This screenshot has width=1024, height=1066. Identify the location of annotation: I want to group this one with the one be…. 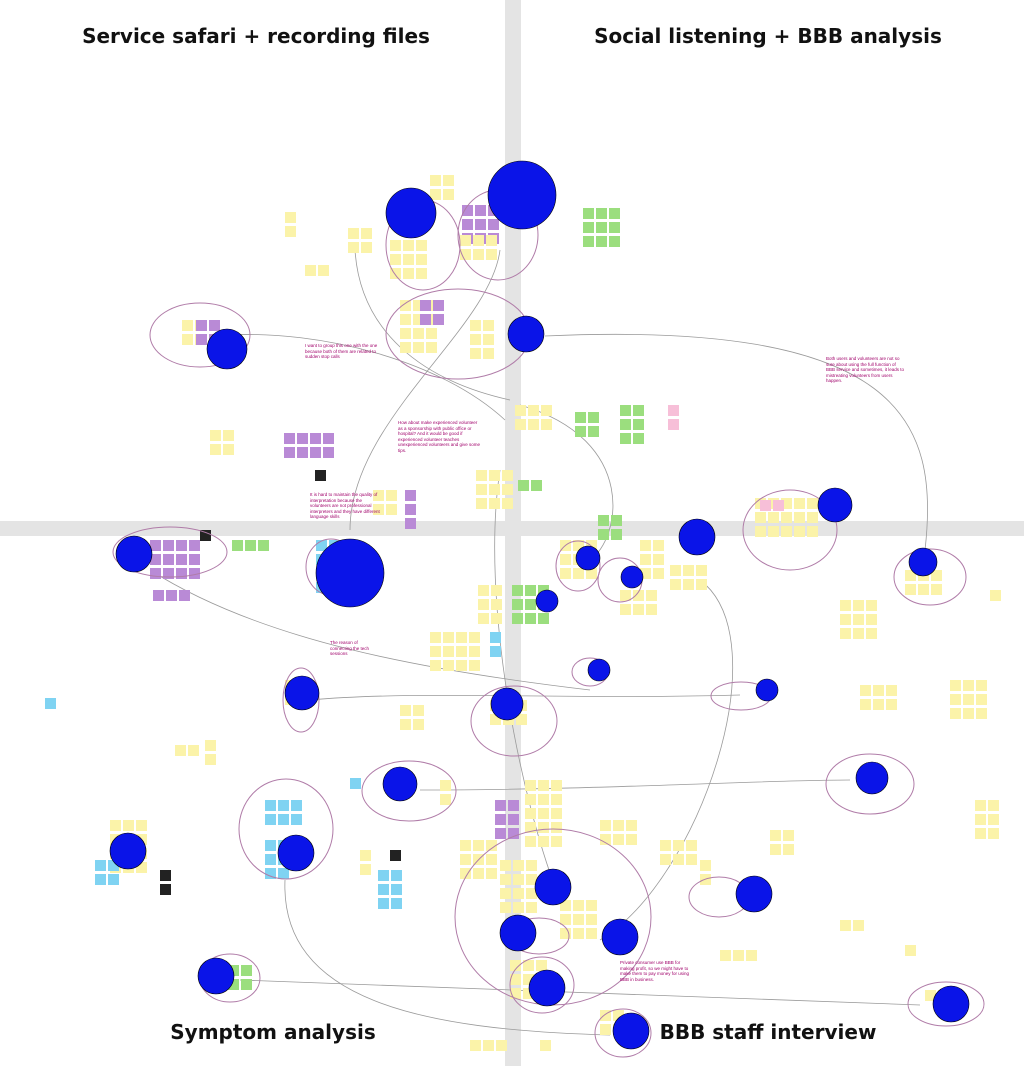
(341, 351).